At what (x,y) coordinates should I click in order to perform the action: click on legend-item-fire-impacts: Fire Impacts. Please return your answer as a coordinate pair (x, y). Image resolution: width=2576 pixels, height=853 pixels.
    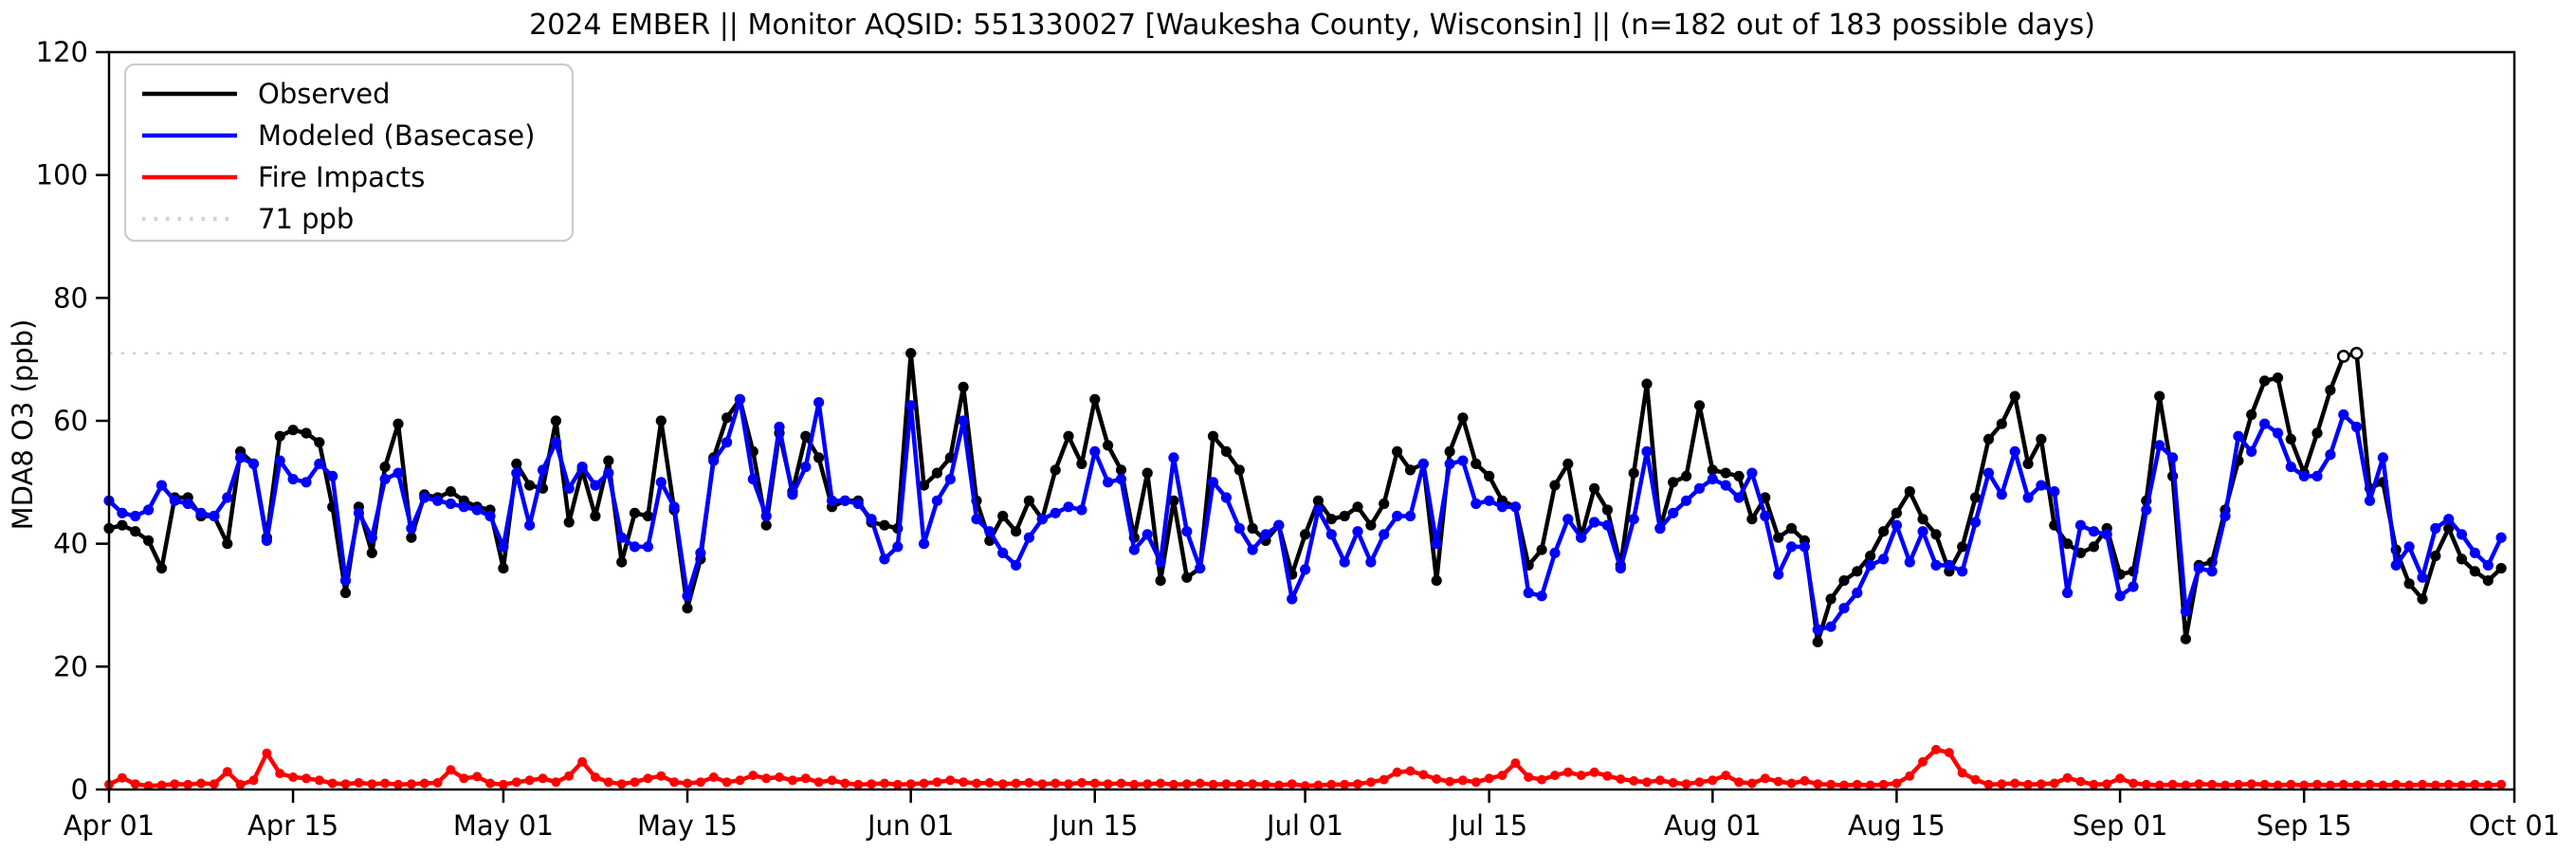
    Looking at the image, I should click on (283, 177).